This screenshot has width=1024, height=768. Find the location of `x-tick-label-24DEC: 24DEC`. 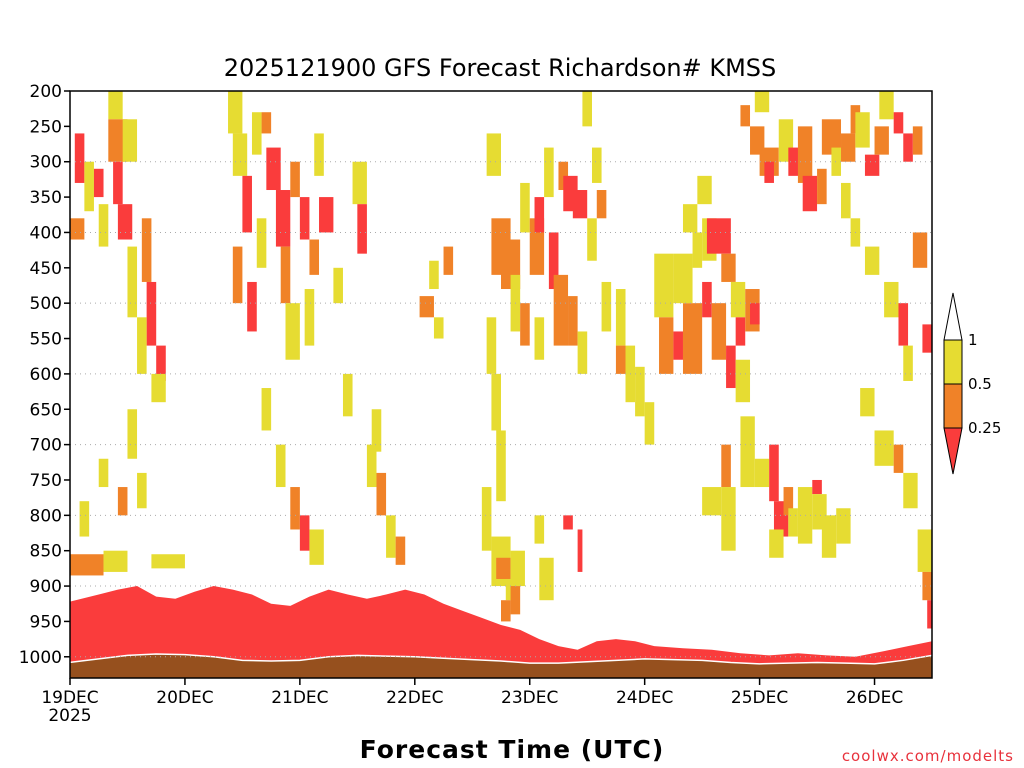

x-tick-label-24DEC: 24DEC is located at coordinates (644, 698).